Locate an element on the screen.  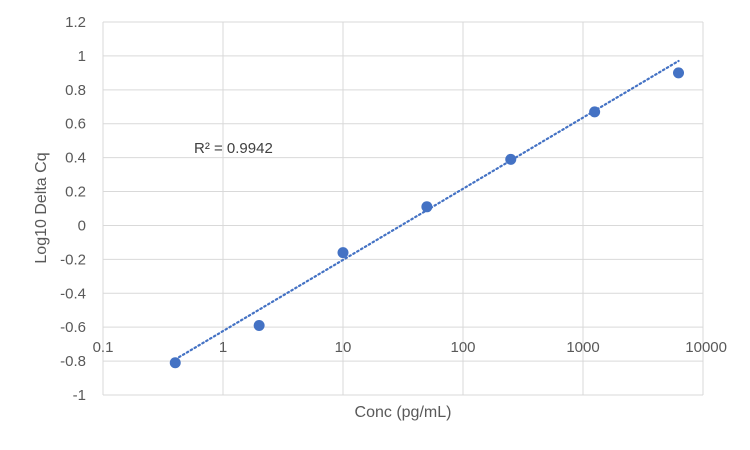
y-tick-label: 0.6 is located at coordinates (75, 124).